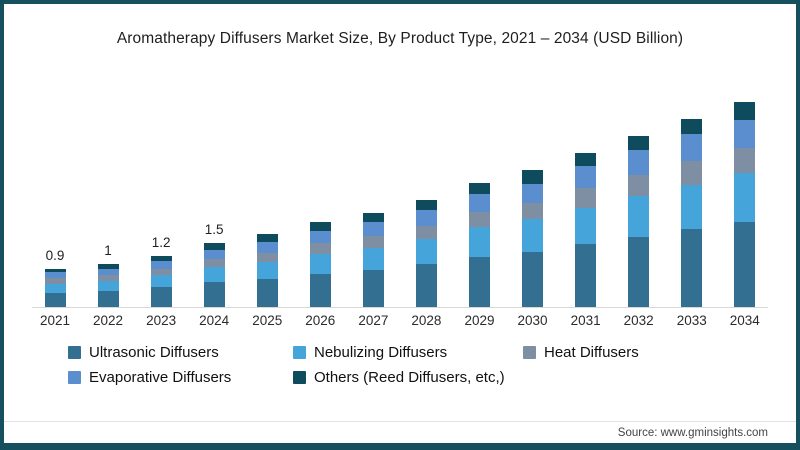 This screenshot has width=800, height=450. I want to click on legend-item: Ultrasonic Diffusers, so click(180, 352).